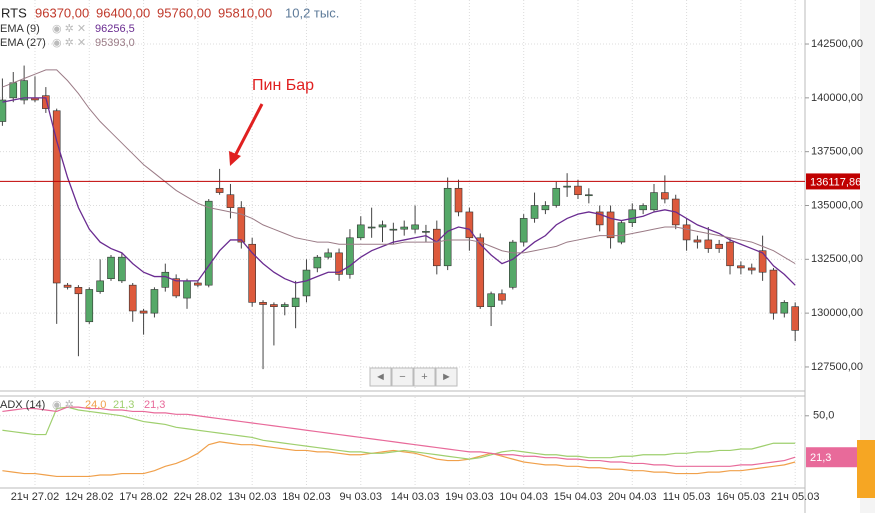 The width and height of the screenshot is (875, 513). I want to click on header-value: 95810,00, so click(245, 12).